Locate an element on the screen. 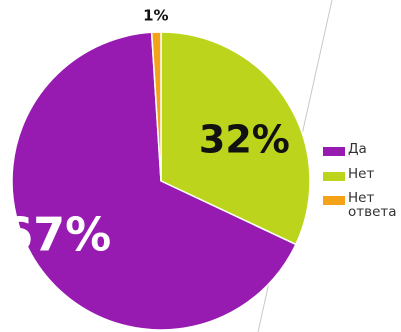 This screenshot has width=401, height=332. legend-swatch-net is located at coordinates (334, 176).